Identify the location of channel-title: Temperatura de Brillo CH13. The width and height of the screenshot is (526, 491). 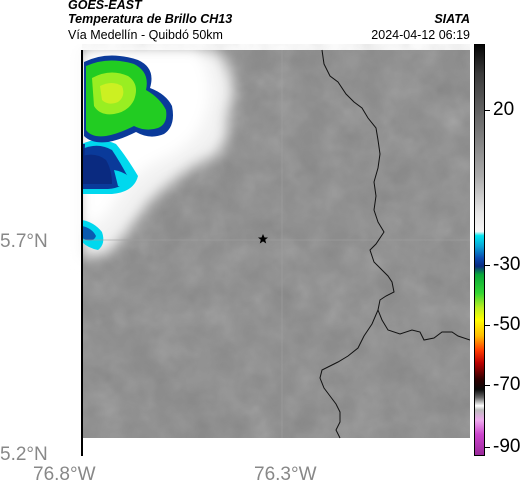
(150, 19).